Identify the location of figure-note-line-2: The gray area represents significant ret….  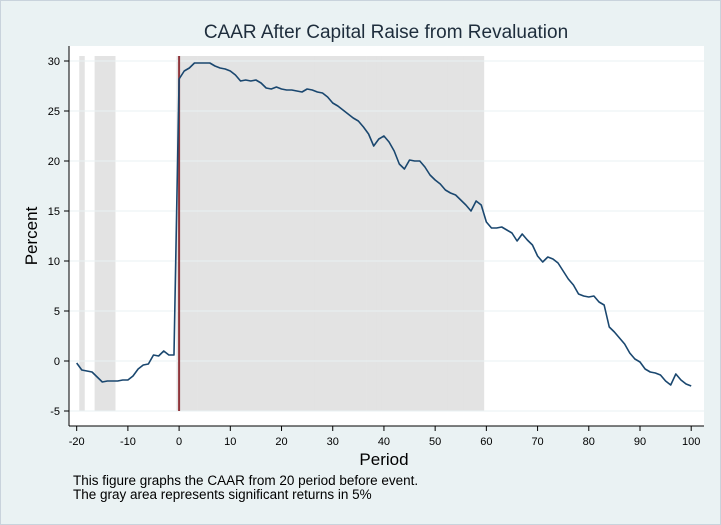
(222, 494).